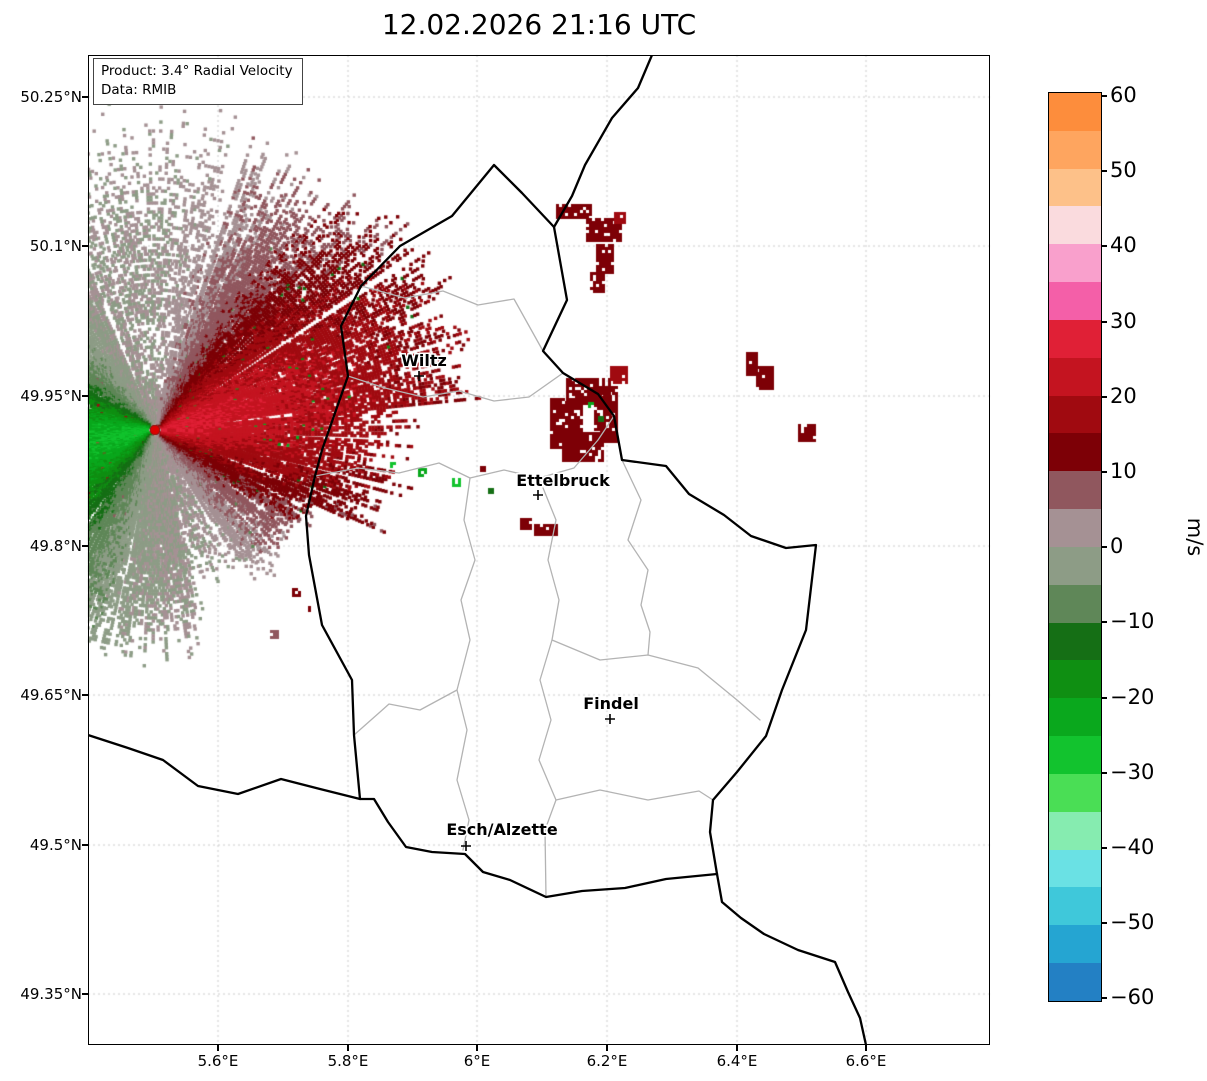  What do you see at coordinates (520, 600) in the screenshot?
I see `city-layer: Wiltz Ettelbruck Findel Esch/Alzette` at bounding box center [520, 600].